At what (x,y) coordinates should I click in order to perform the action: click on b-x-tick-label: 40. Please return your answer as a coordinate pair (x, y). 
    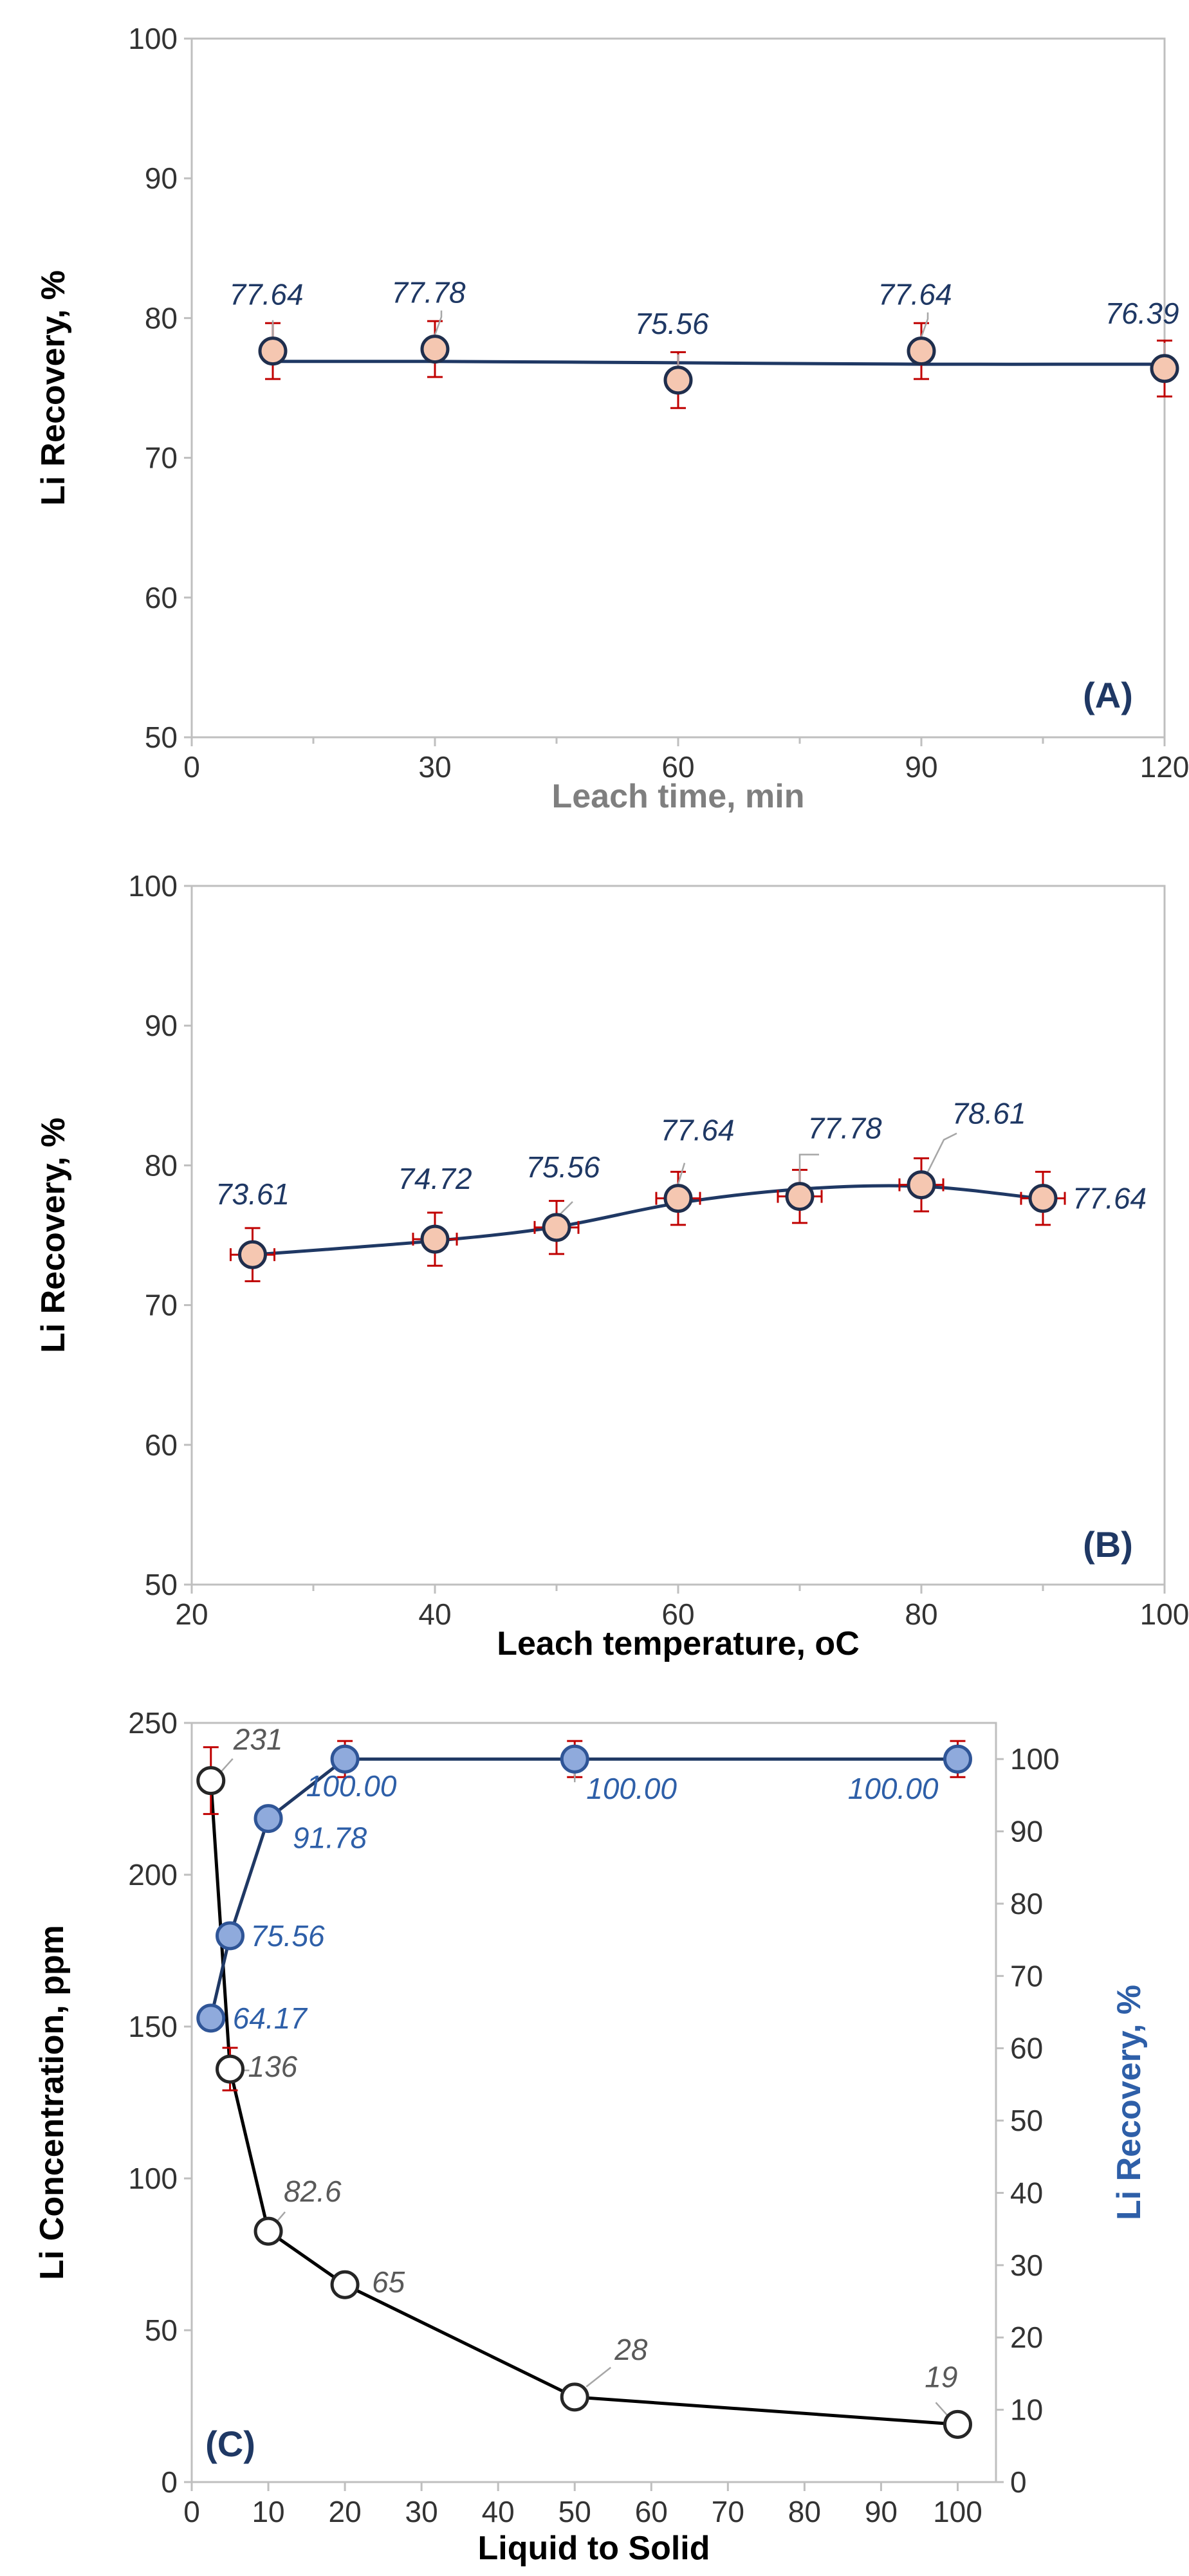
    Looking at the image, I should click on (434, 1614).